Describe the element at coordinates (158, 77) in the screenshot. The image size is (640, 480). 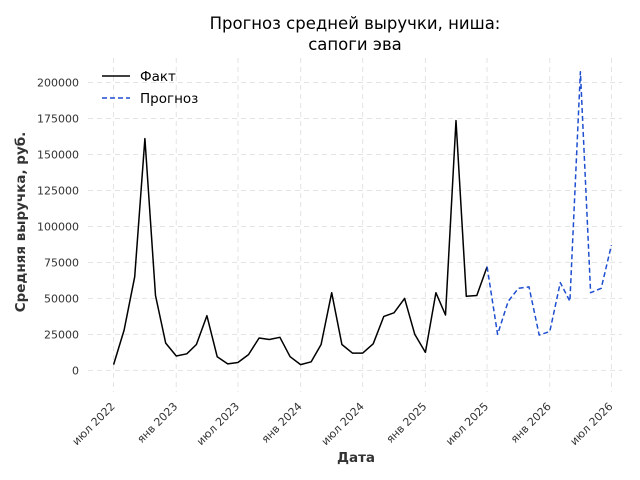
I see `legend-label-fact: Факт` at that location.